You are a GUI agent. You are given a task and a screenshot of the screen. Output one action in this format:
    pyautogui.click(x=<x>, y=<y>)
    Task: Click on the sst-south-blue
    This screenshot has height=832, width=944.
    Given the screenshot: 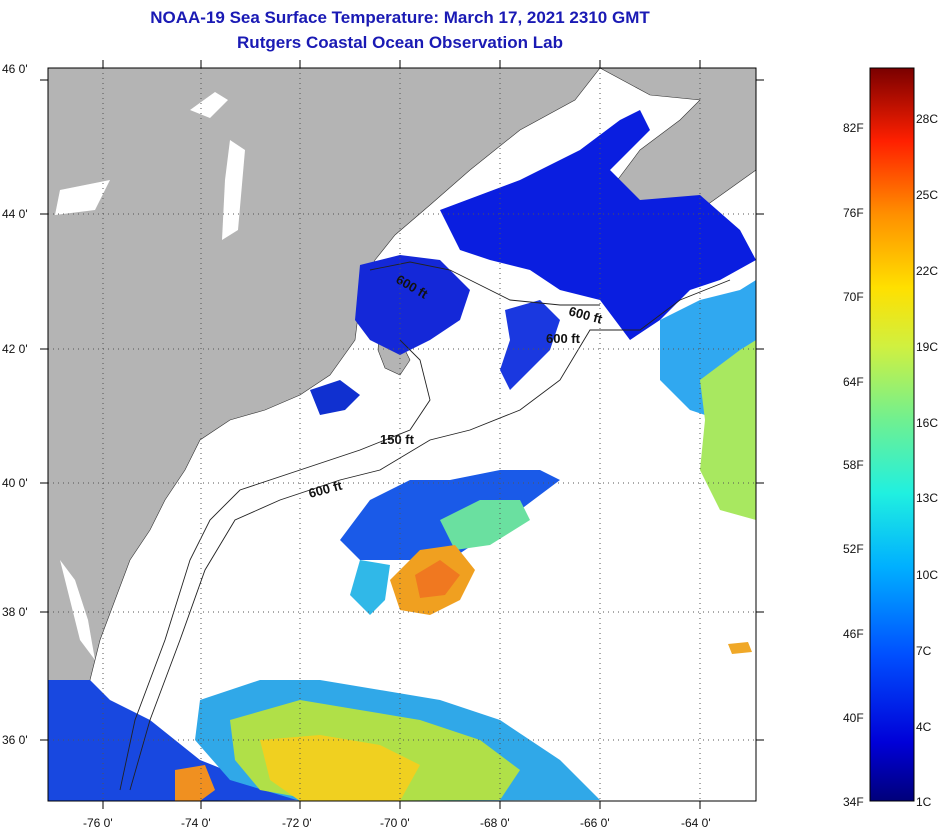 What is the action you would take?
    pyautogui.click(x=224, y=740)
    